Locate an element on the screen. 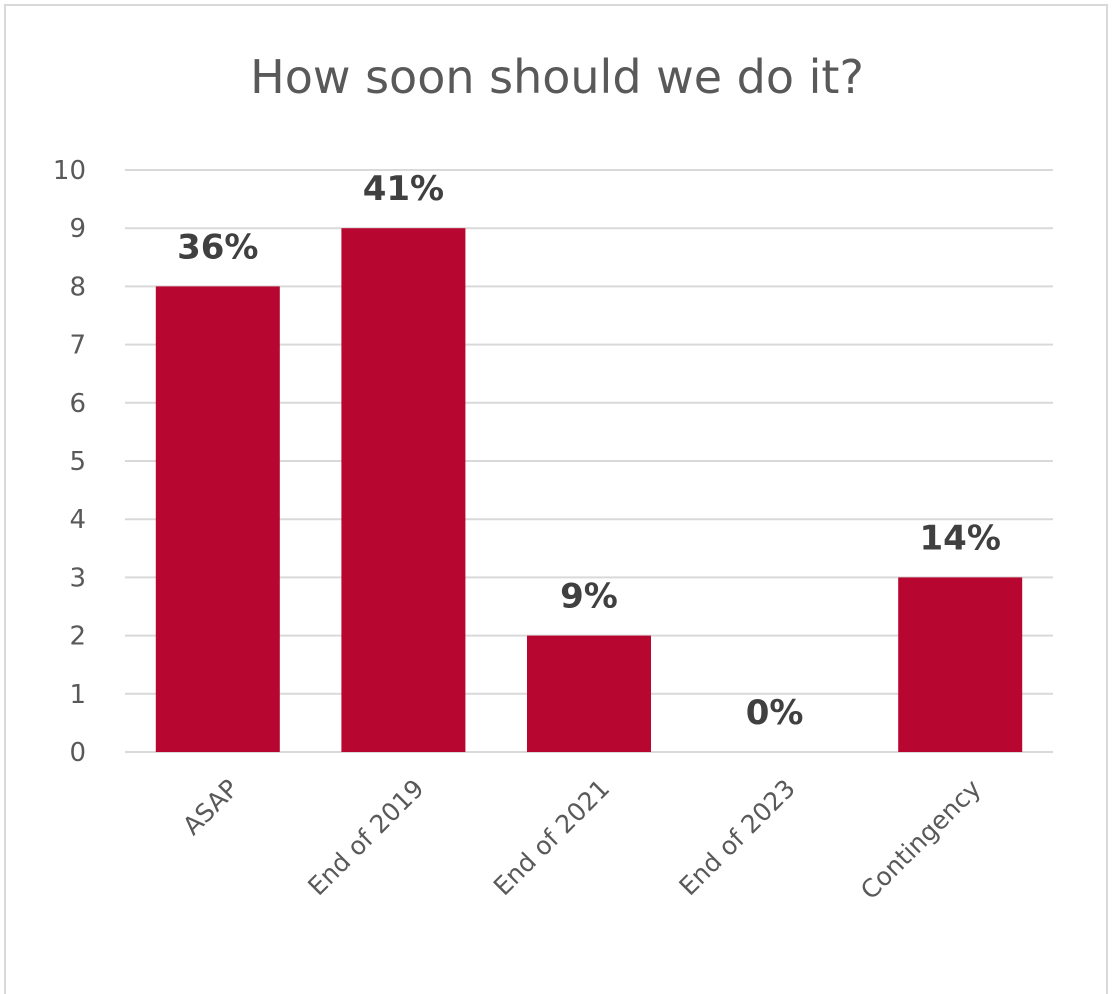 The image size is (1114, 994). x-tick-label: ASAP is located at coordinates (210, 807).